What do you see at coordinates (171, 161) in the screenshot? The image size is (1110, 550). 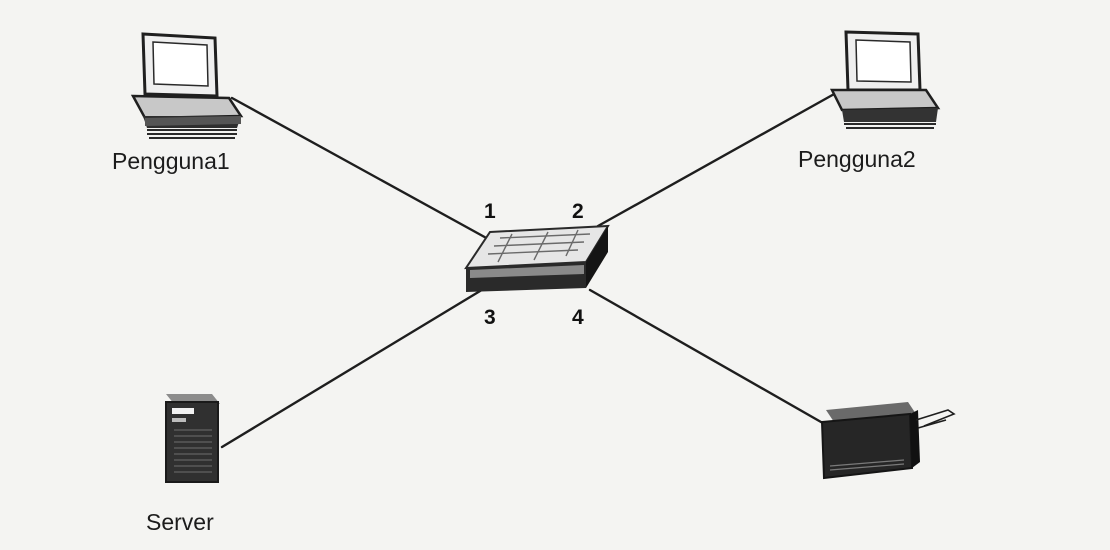 I see `pengguna1-label: Pengguna1` at bounding box center [171, 161].